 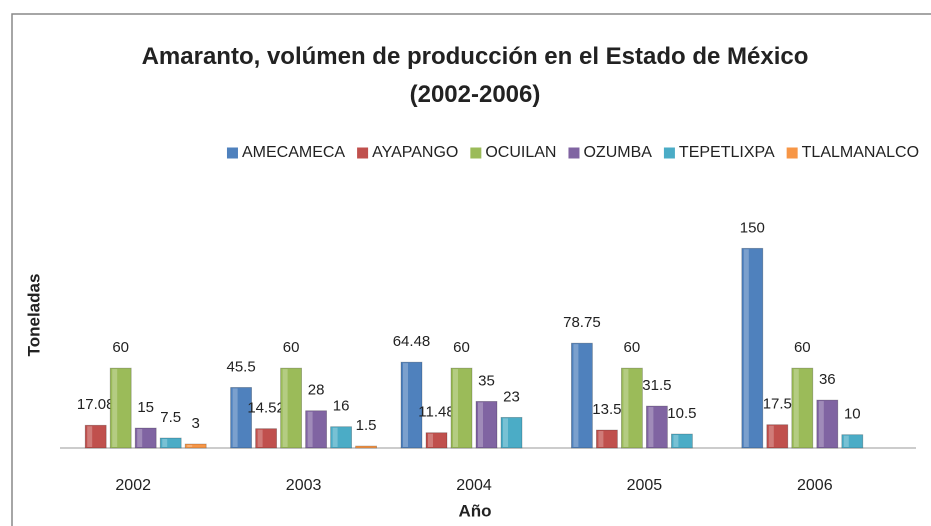 What do you see at coordinates (266, 408) in the screenshot?
I see `value-label: 14.52` at bounding box center [266, 408].